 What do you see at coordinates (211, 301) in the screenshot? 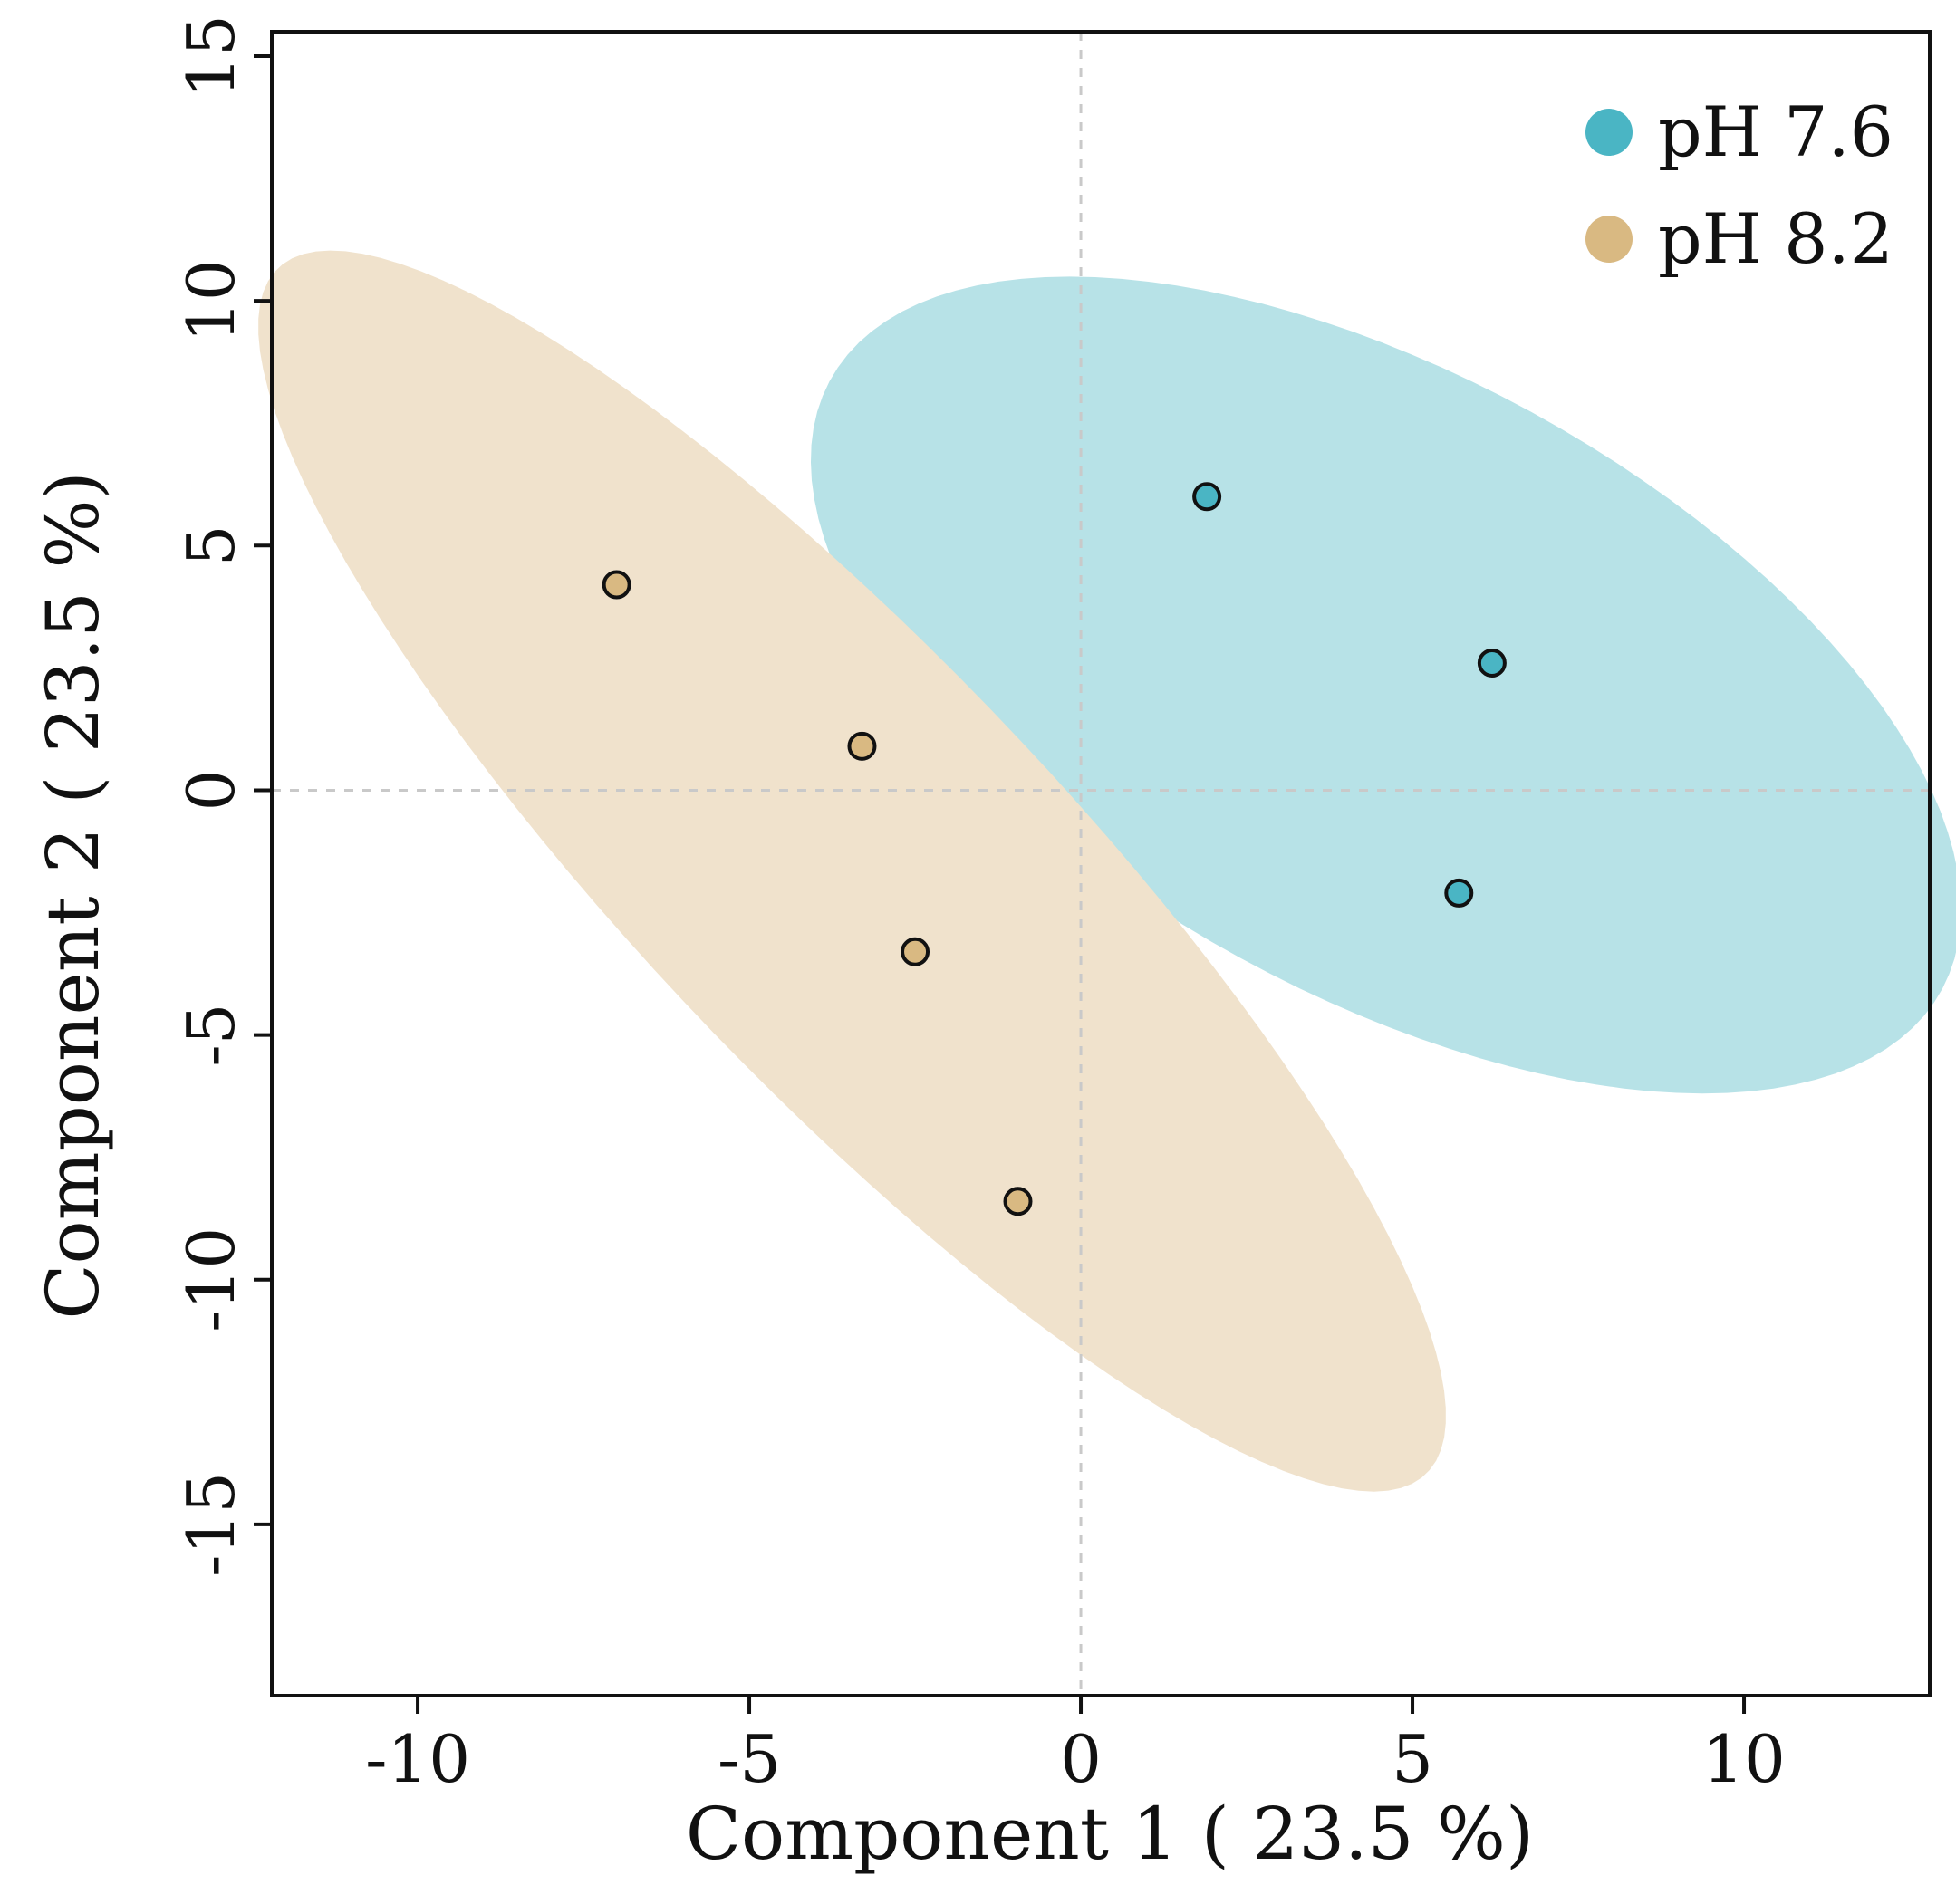
I see `y-tick-label-5: 10` at bounding box center [211, 301].